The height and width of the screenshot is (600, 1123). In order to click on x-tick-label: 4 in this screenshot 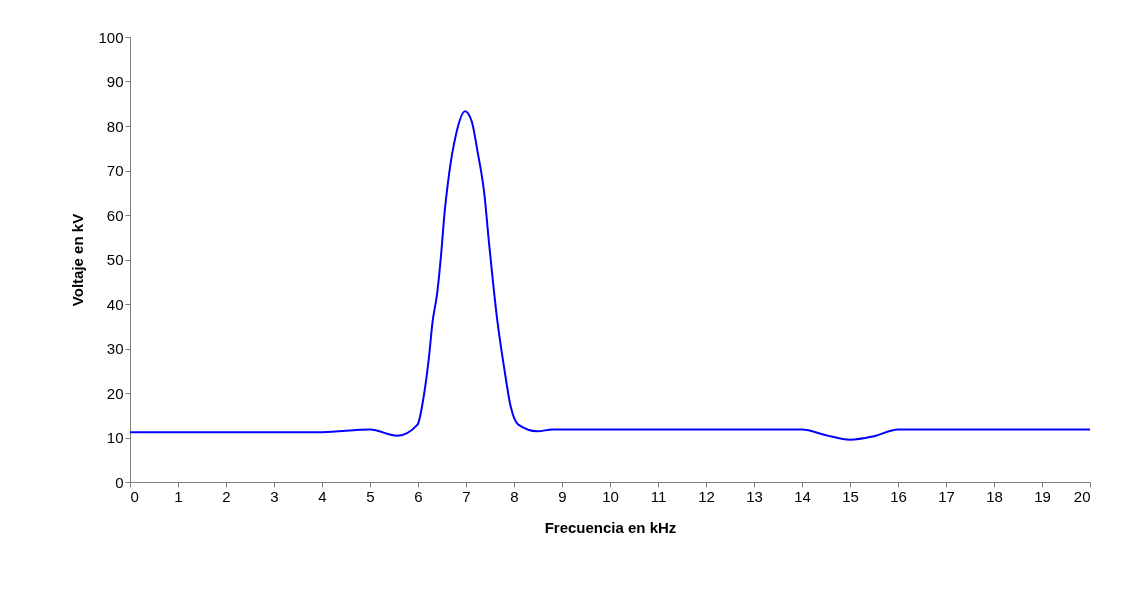, I will do `click(322, 496)`.